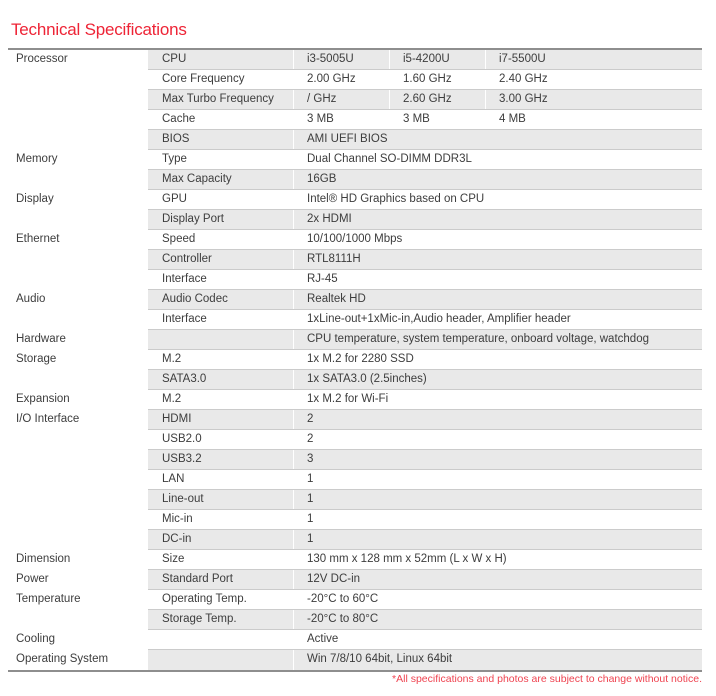 The image size is (716, 696). What do you see at coordinates (174, 199) in the screenshot?
I see `spec-label-cell: GPU` at bounding box center [174, 199].